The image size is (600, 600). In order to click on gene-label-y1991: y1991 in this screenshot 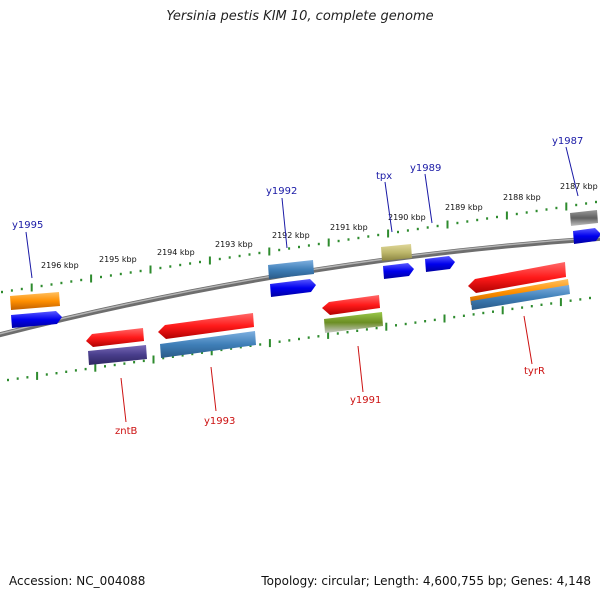, I will do `click(365, 400)`.